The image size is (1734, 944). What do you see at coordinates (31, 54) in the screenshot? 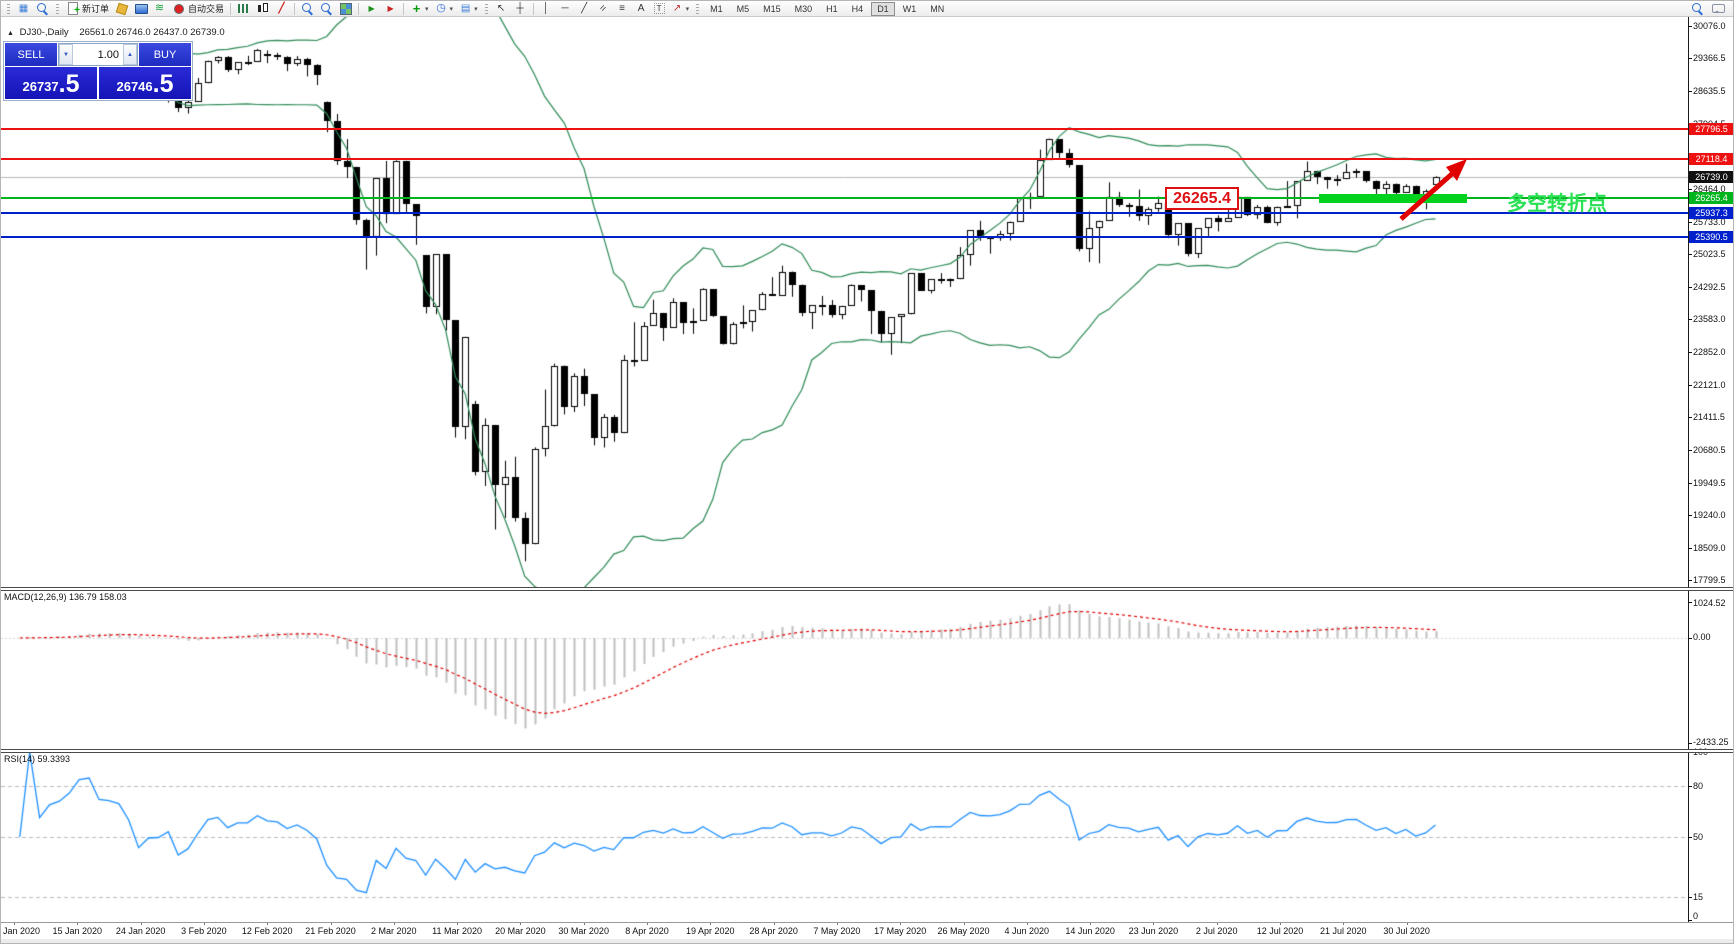
I see `sell-button: SELL` at bounding box center [31, 54].